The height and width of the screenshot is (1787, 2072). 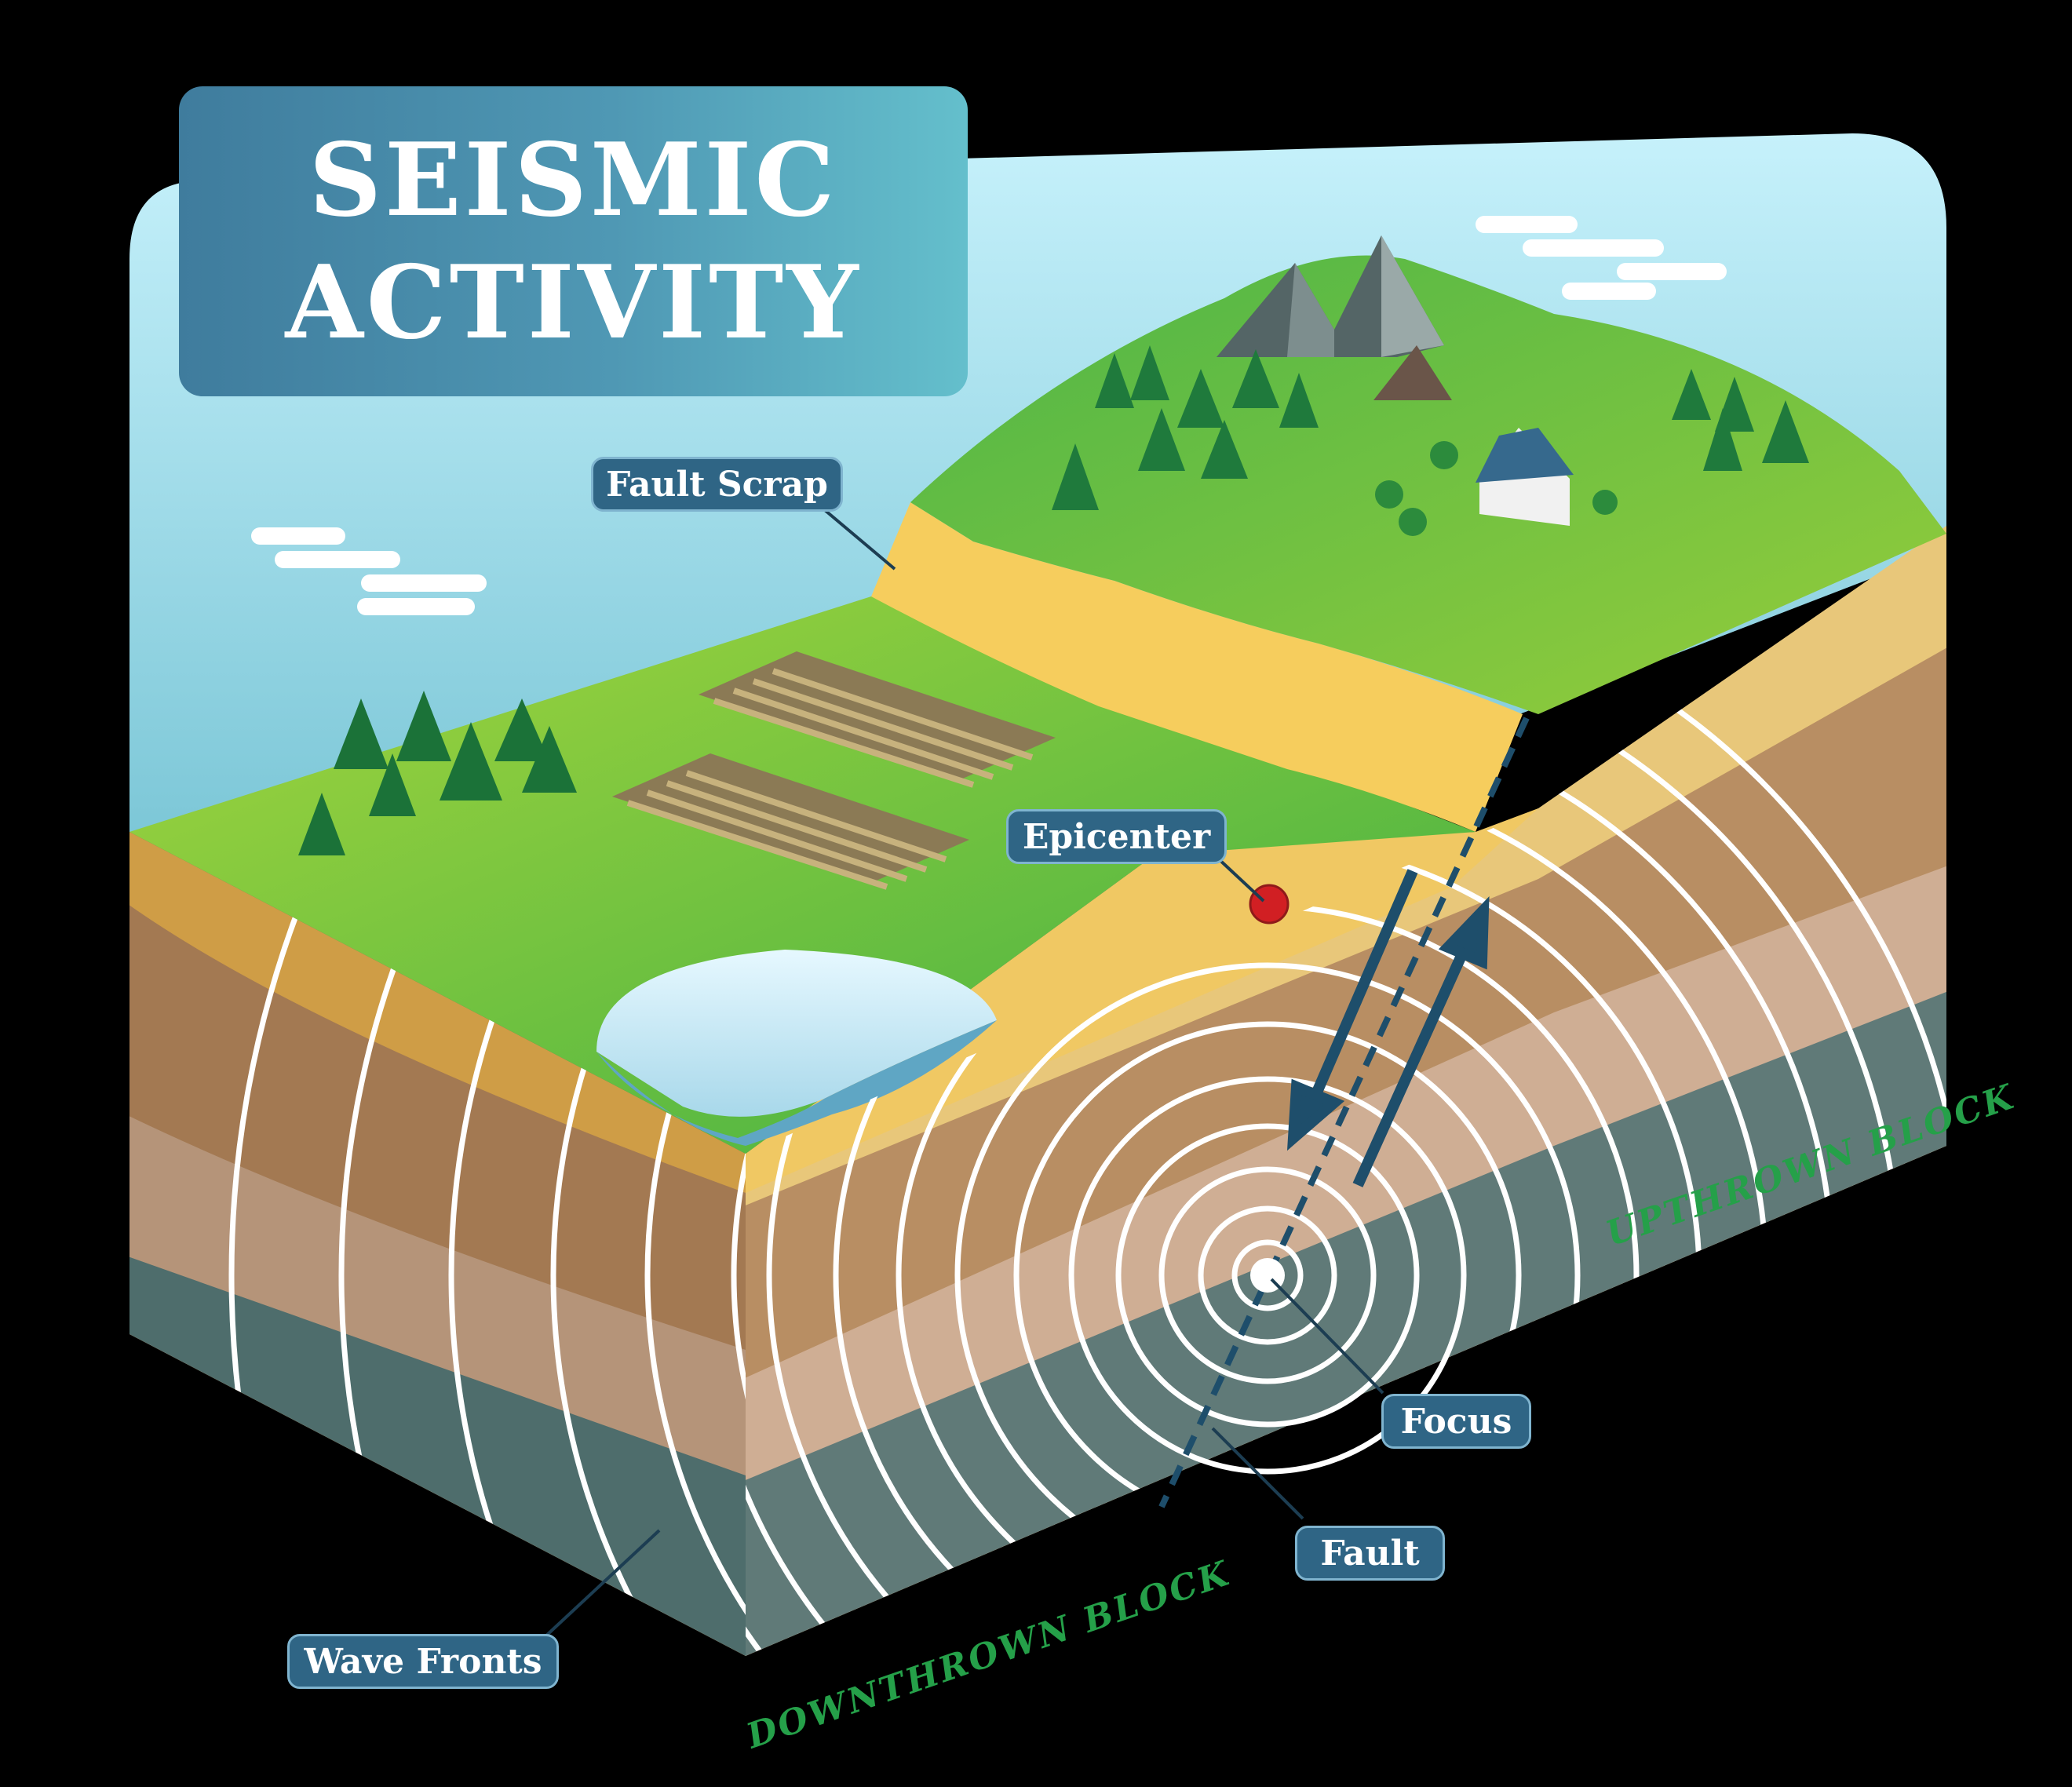 I want to click on leader-epicenter, so click(x=1240, y=879).